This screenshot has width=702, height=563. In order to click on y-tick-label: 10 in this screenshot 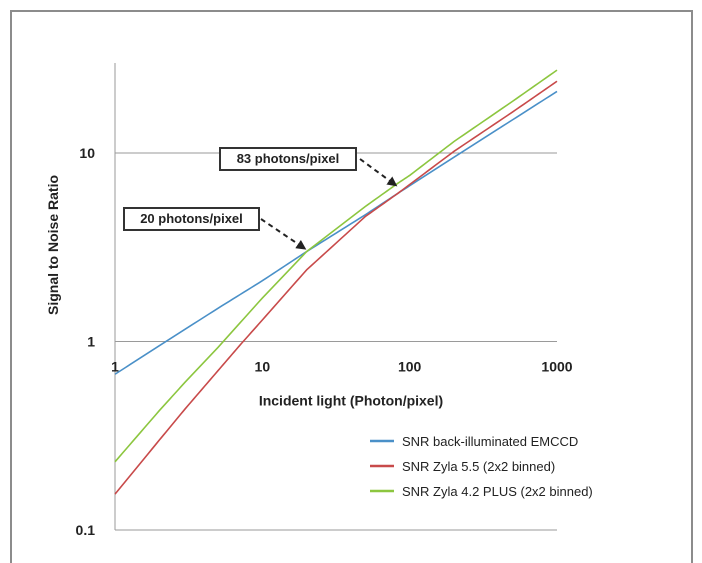, I will do `click(87, 153)`.